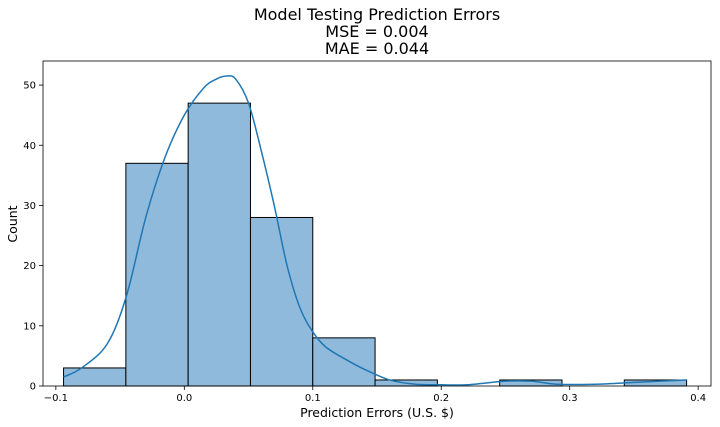 The image size is (720, 427). Describe the element at coordinates (33, 237) in the screenshot. I see `y-axis-ticks: 0 10 20 30 40 50` at that location.